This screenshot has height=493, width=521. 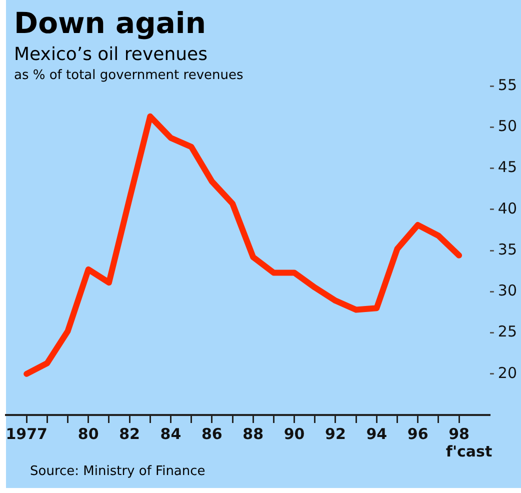 What do you see at coordinates (111, 54) in the screenshot?
I see `chart-subtitle: Mexico’s oil revenues` at bounding box center [111, 54].